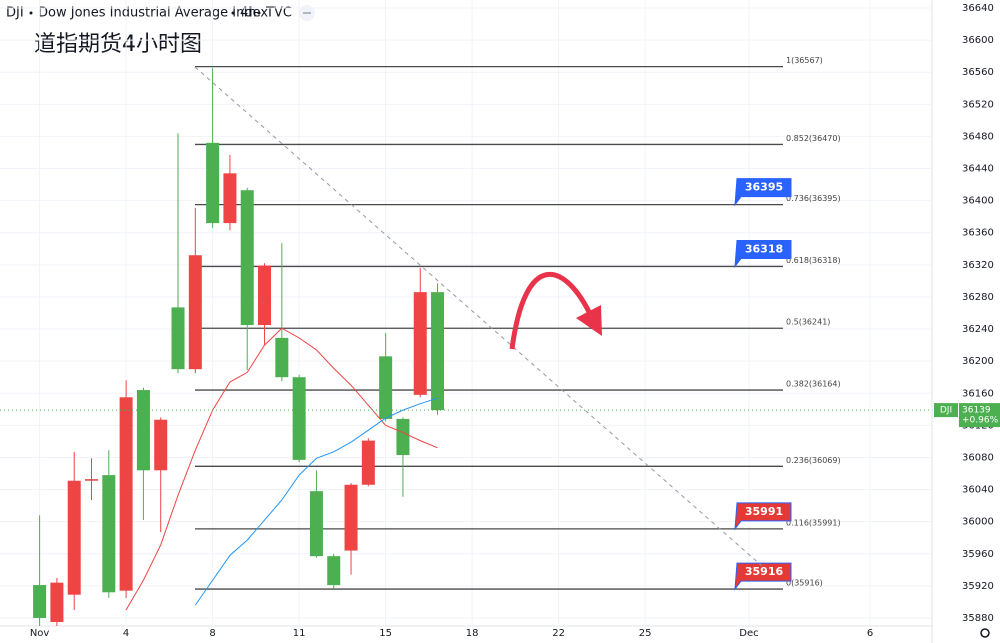 The width and height of the screenshot is (1000, 643). Describe the element at coordinates (385, 633) in the screenshot. I see `x-tick-label: 15` at that location.